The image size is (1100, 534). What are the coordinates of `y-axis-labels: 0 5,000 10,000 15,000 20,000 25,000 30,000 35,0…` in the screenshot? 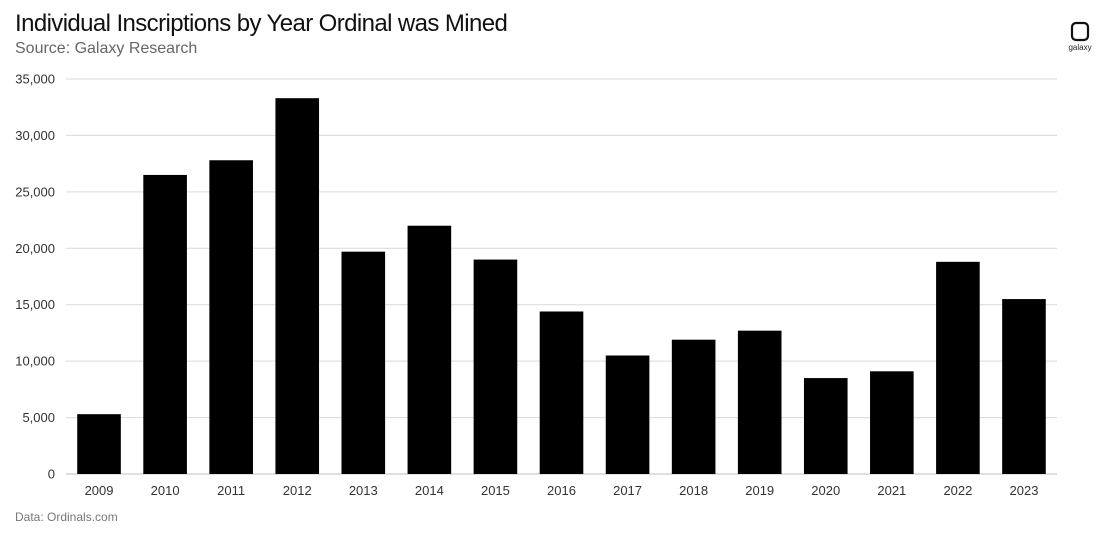 It's located at (35, 277).